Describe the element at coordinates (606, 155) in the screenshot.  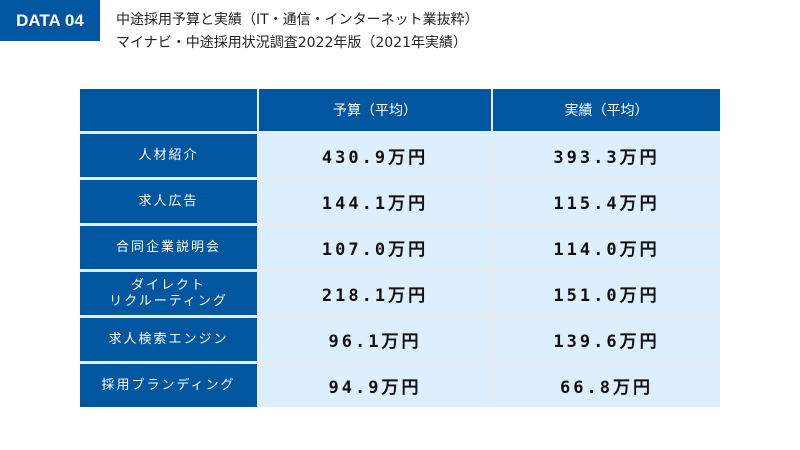
I see `actual-value: 393.3万円` at that location.